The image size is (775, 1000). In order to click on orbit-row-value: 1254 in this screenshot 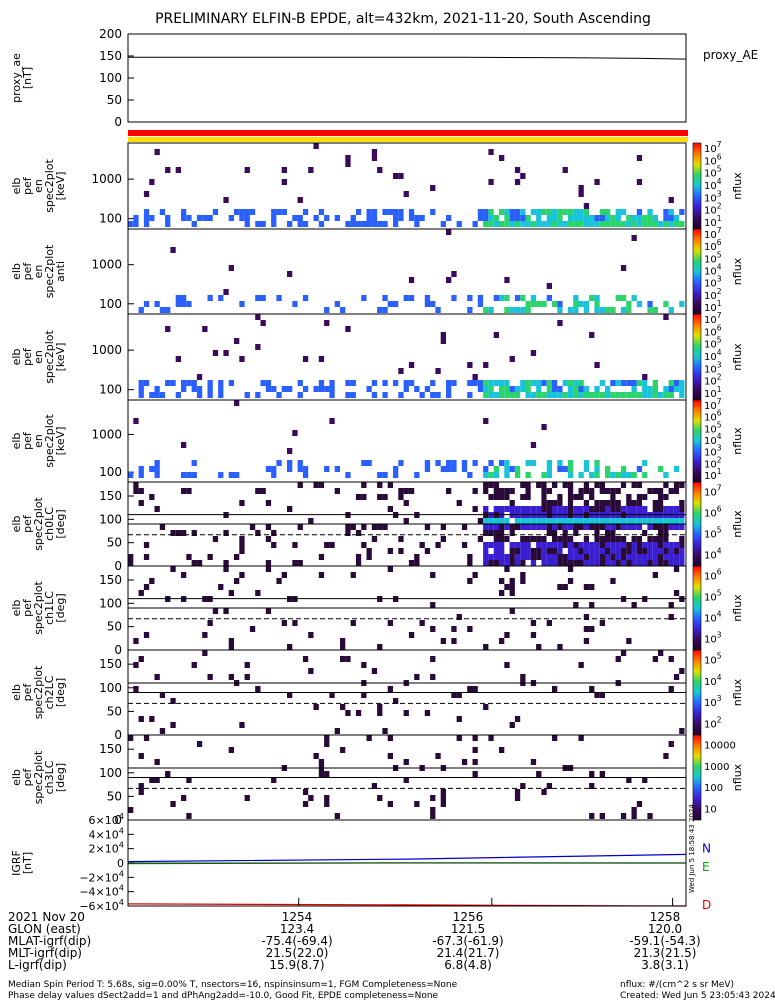, I will do `click(297, 917)`.